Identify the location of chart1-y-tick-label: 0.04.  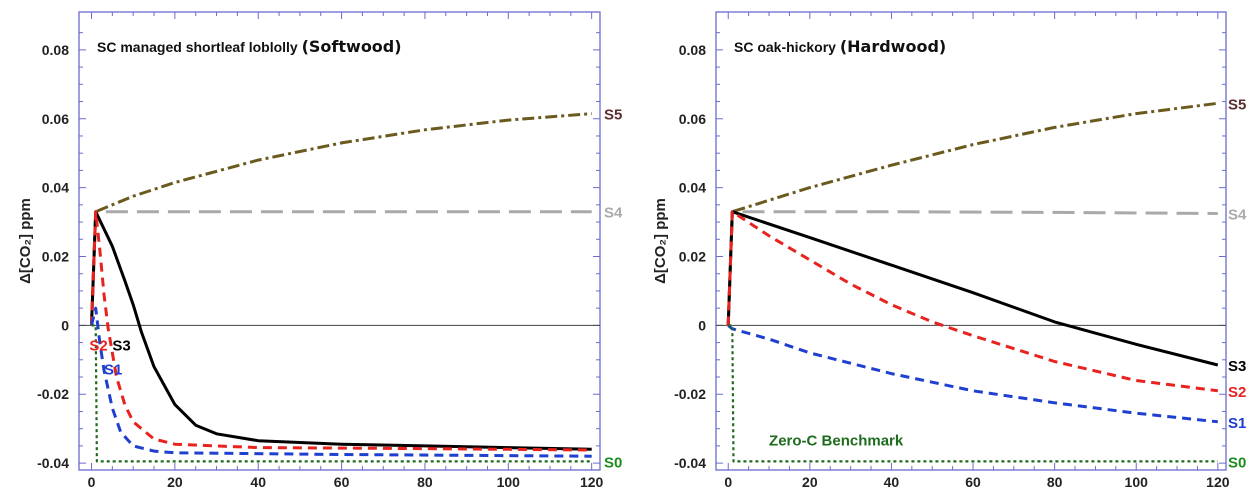
(55, 188).